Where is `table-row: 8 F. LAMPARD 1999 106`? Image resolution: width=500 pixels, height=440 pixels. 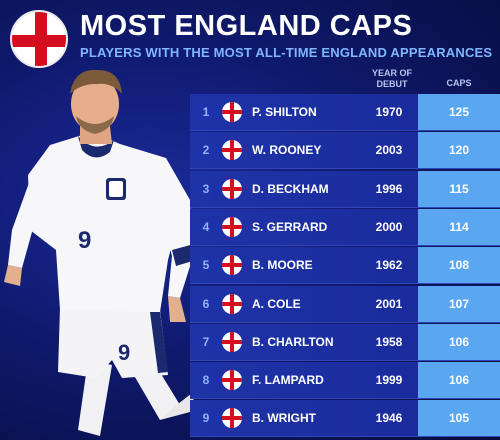
table-row: 8 F. LAMPARD 1999 106 is located at coordinates (345, 381).